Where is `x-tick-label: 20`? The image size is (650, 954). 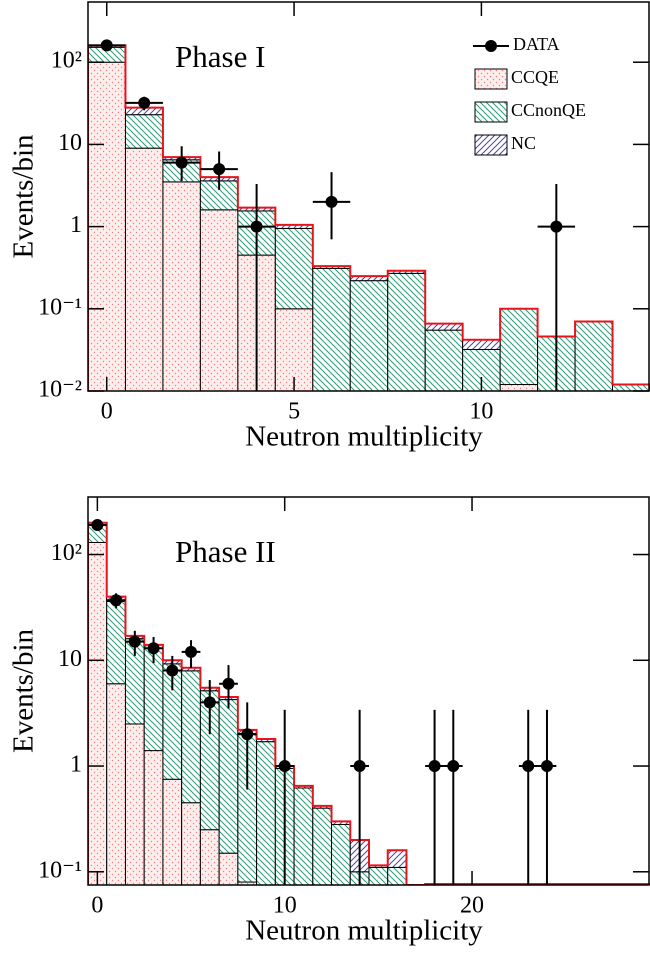 x-tick-label: 20 is located at coordinates (472, 906).